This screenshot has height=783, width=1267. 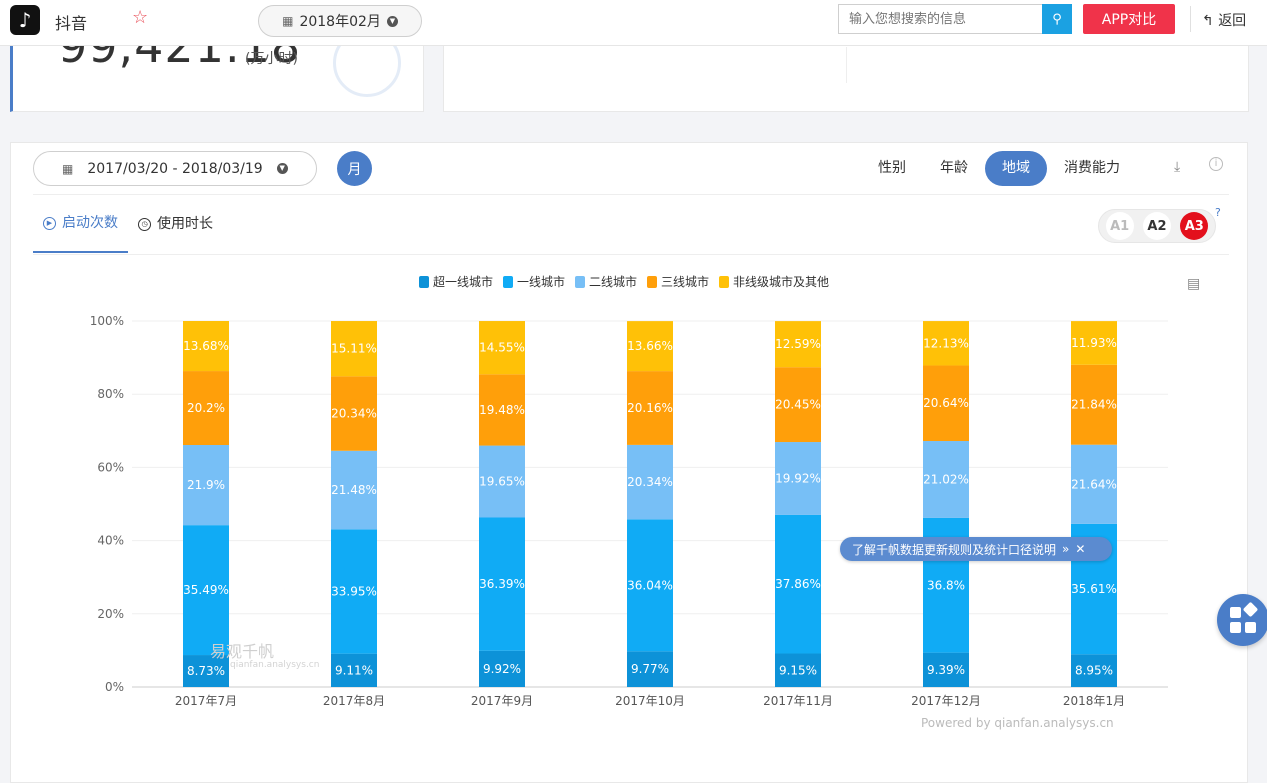 I want to click on data-label: 21.64%, so click(x=1094, y=484).